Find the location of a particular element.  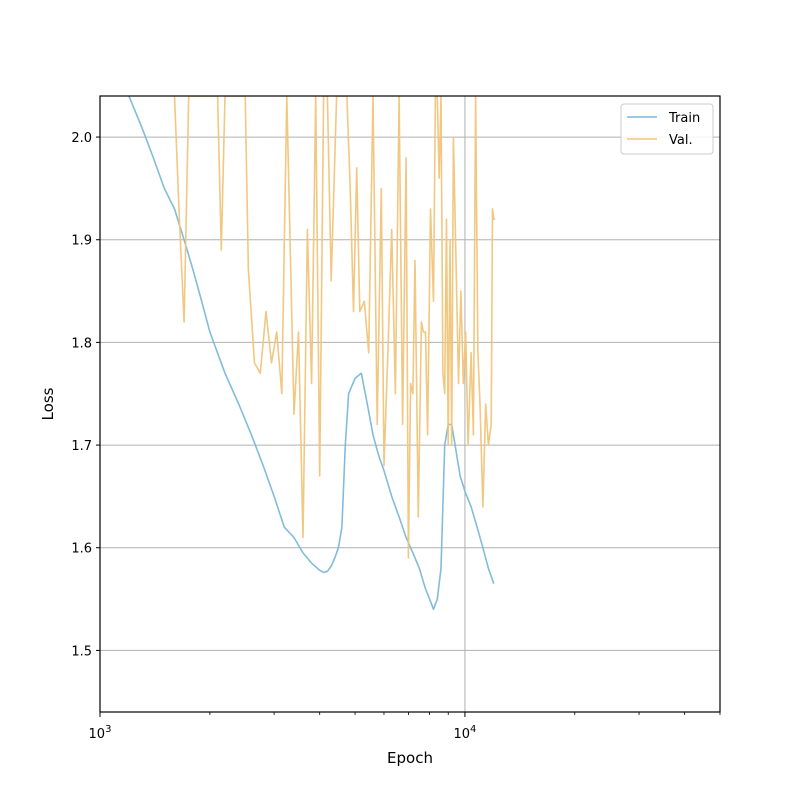

x-tick-exponent: 4 is located at coordinates (473, 729).